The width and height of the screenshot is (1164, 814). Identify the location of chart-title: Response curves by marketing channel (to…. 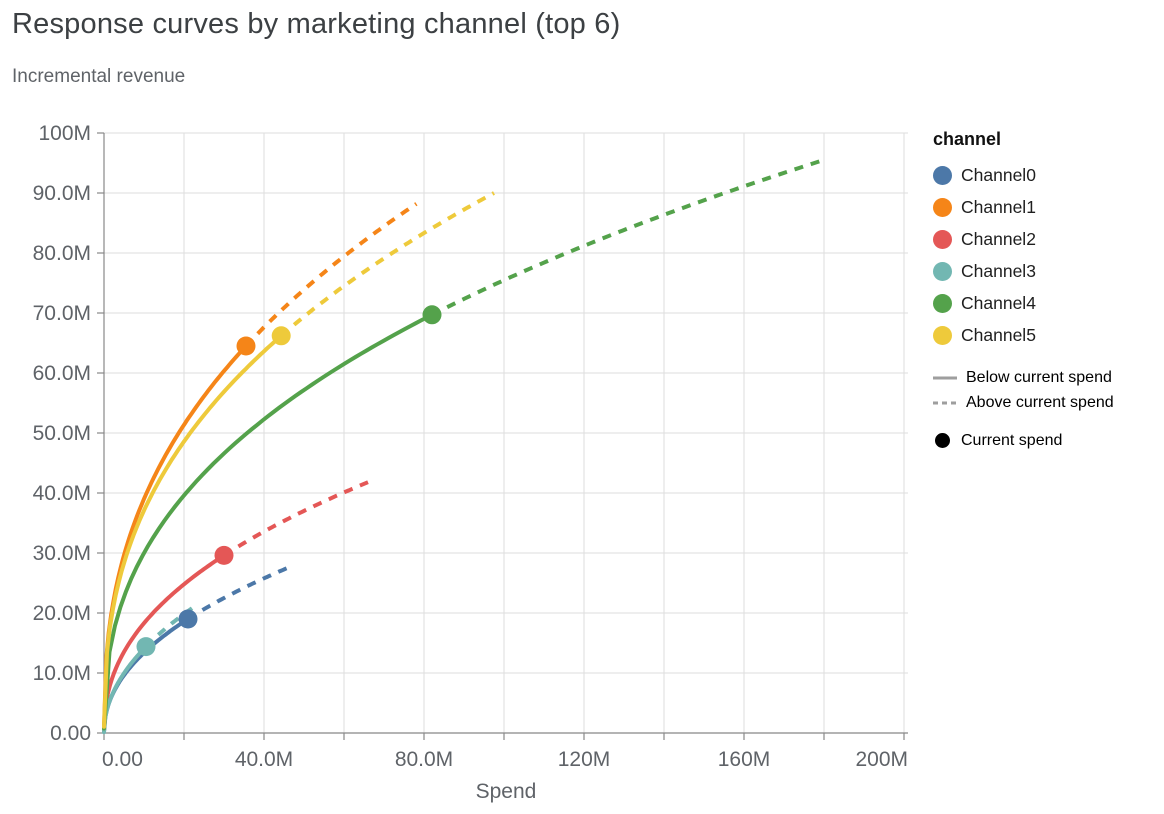
(316, 24).